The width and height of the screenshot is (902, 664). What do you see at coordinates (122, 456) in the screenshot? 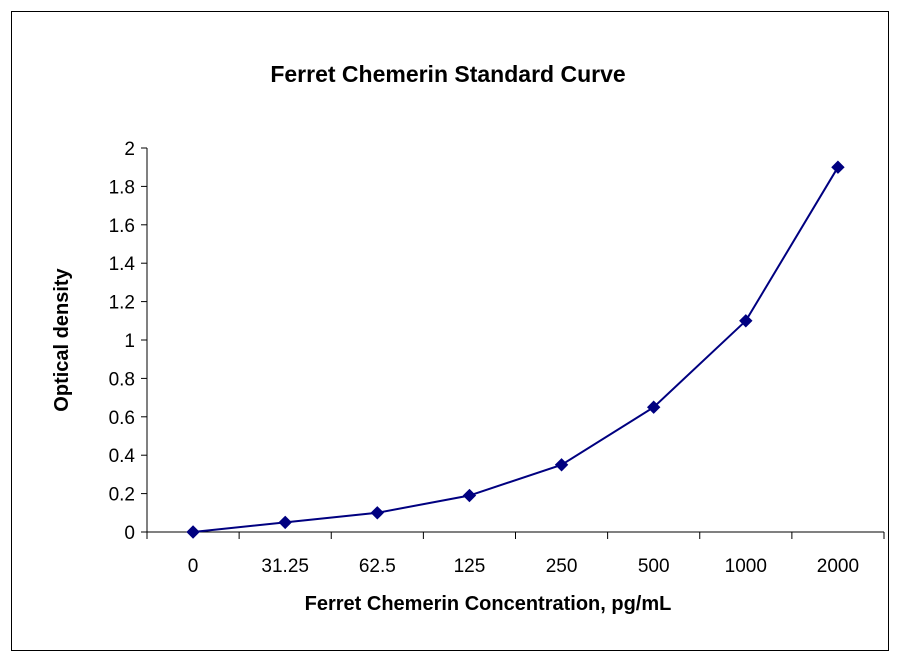
I see `y-tick-label: 0.4` at bounding box center [122, 456].